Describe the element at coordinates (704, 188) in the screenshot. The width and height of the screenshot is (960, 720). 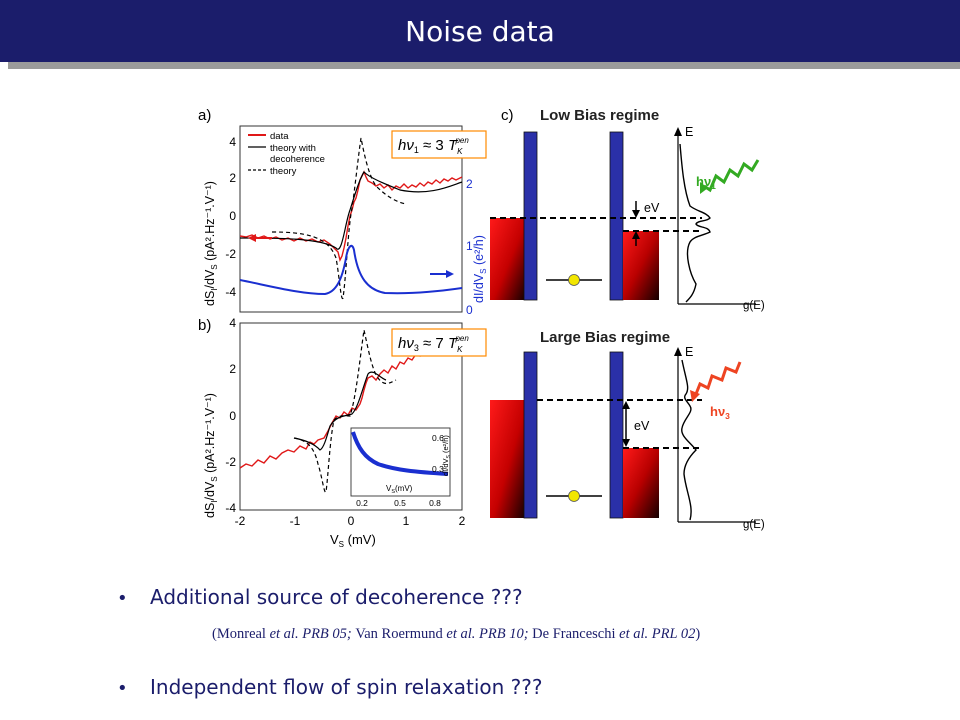
I see `hv1-photon-arrowhead` at that location.